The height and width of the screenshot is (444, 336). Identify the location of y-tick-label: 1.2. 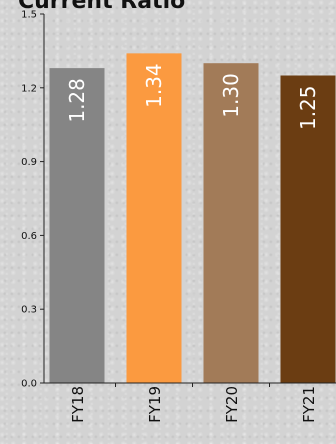
(29, 88).